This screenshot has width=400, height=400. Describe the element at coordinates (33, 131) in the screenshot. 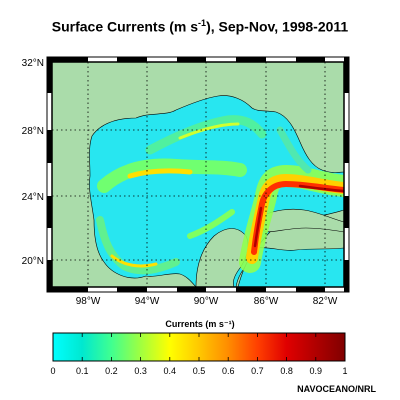

I see `lat-label-28: 28°N` at that location.